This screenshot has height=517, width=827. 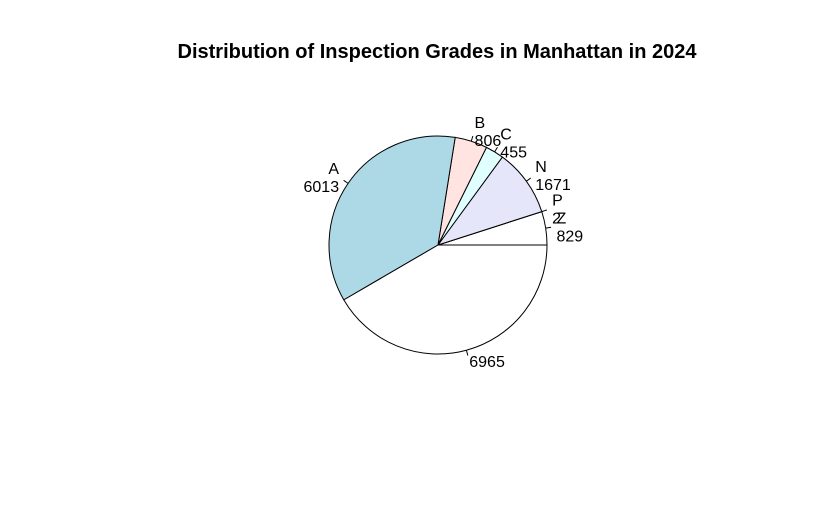 I want to click on pie-slice-a, so click(x=392, y=218).